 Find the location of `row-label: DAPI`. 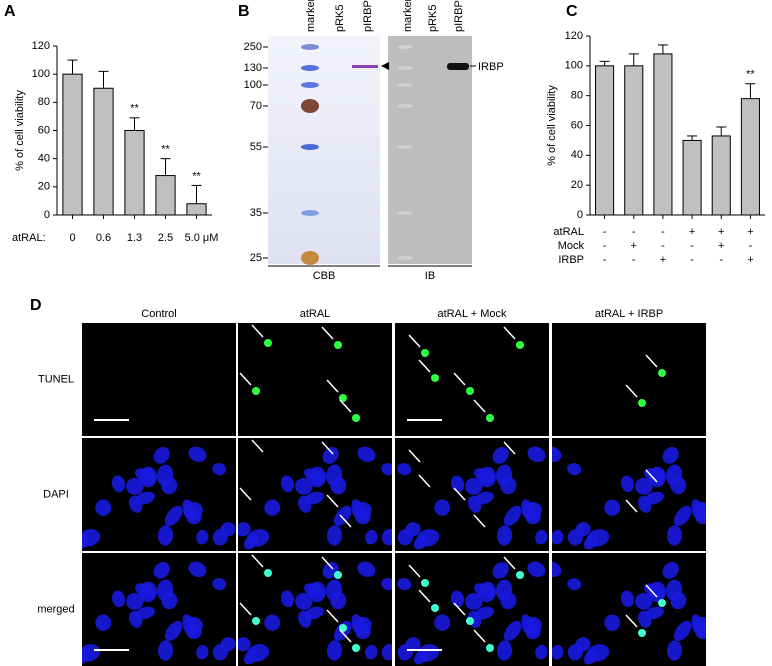

row-label: DAPI is located at coordinates (56, 494).